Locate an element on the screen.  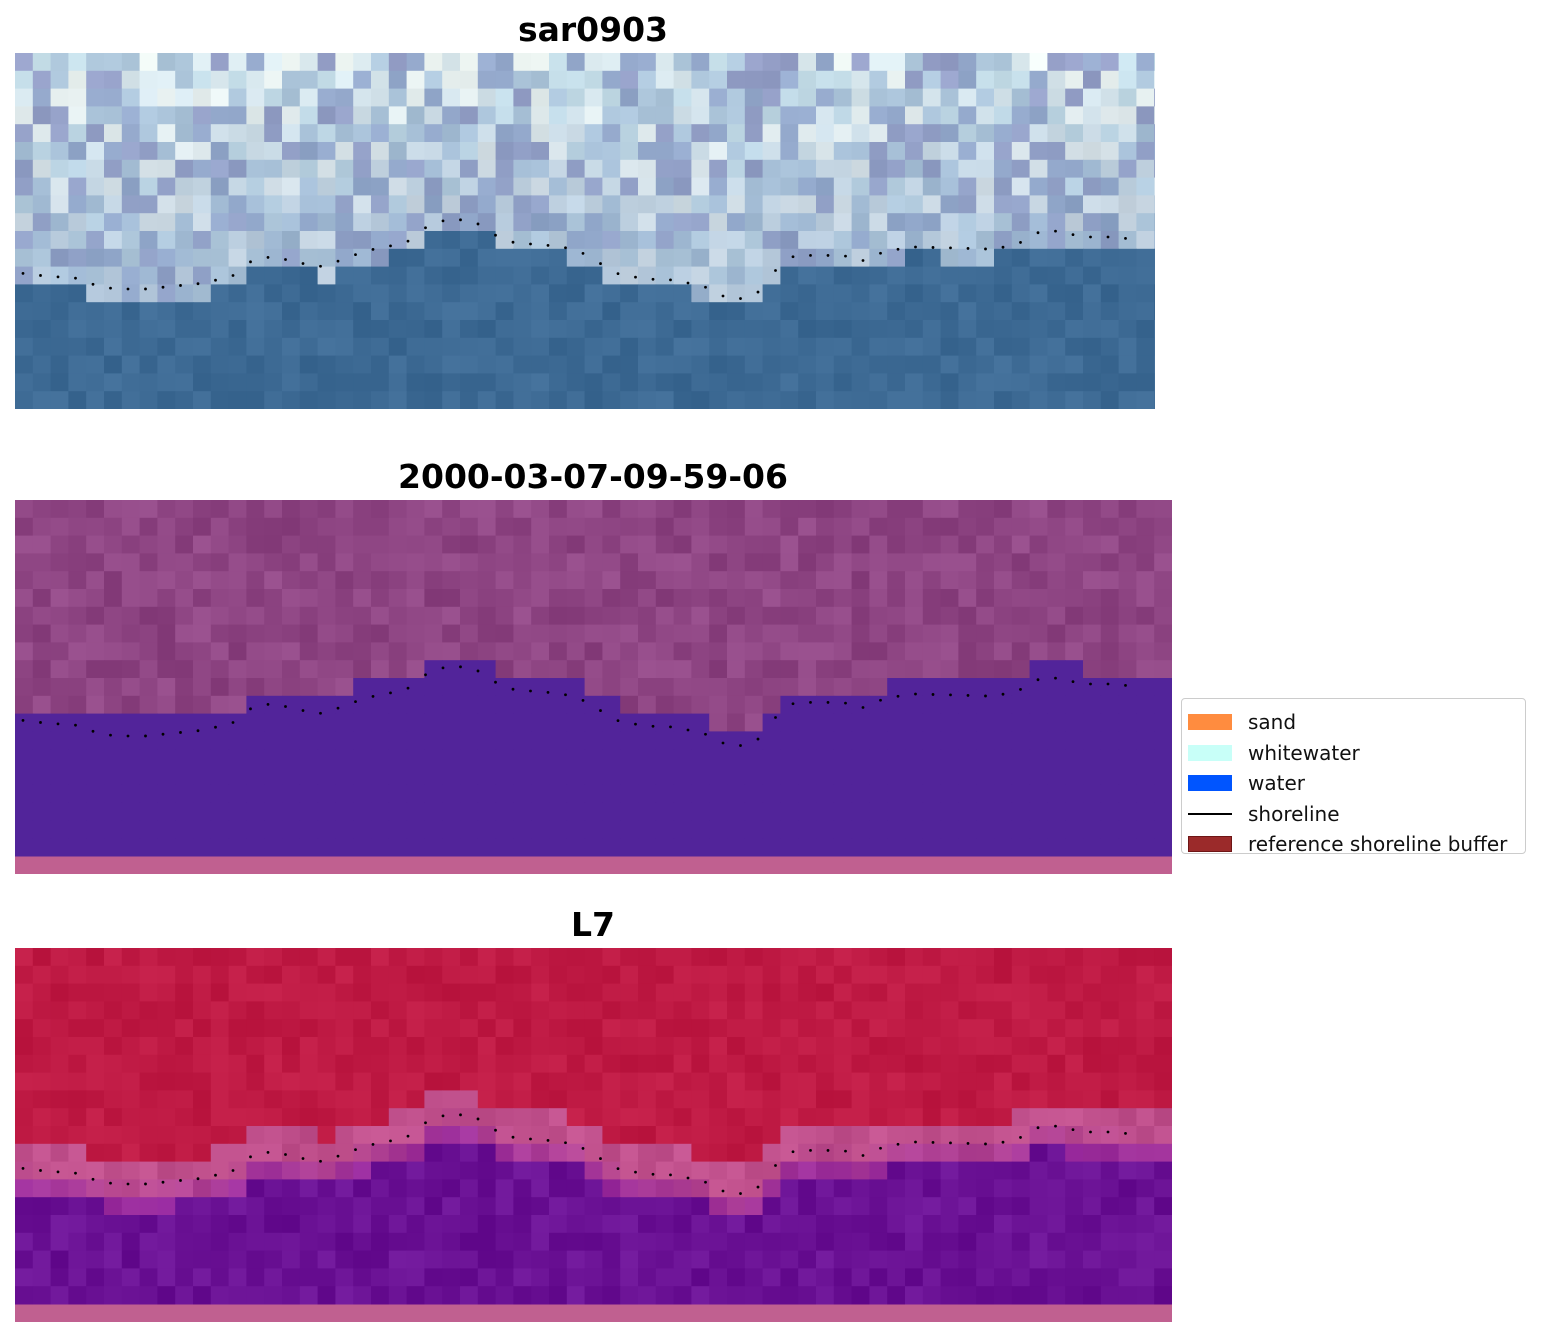
panel-title-rgb: sar0903 is located at coordinates (593, 29).